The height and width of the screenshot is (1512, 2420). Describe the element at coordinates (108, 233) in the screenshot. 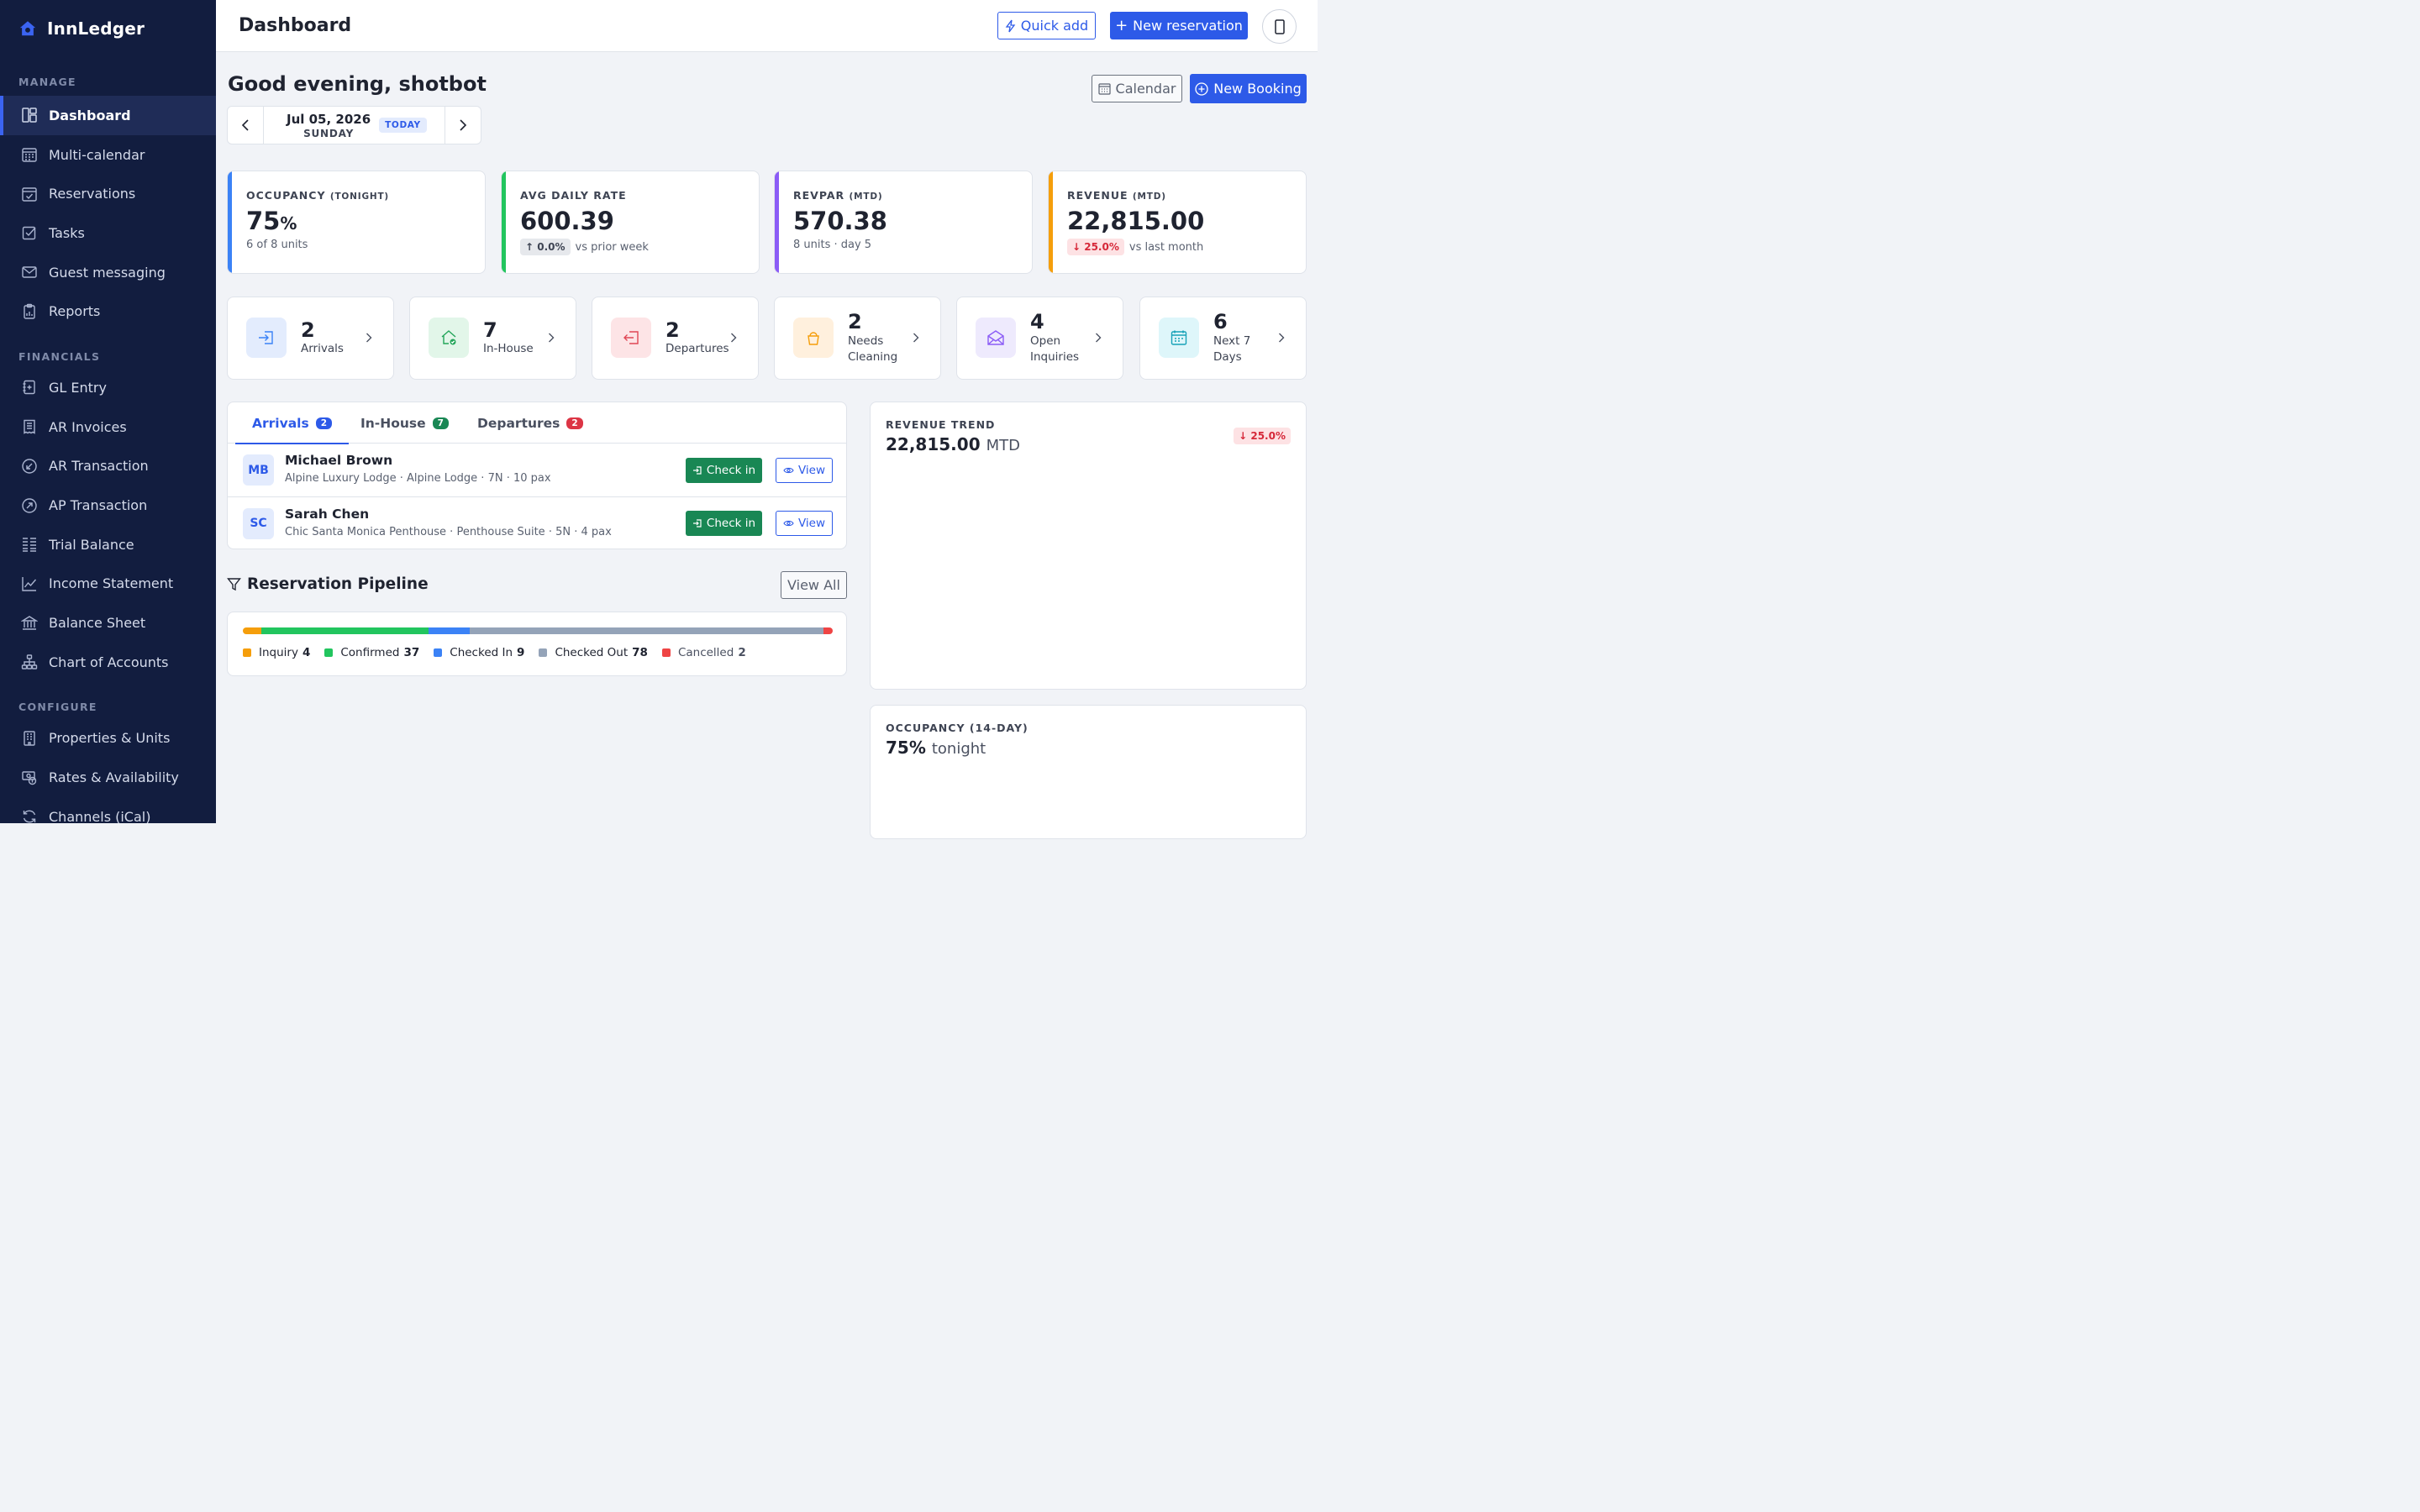

I see `sidebar-item-tasks: Tasks` at that location.